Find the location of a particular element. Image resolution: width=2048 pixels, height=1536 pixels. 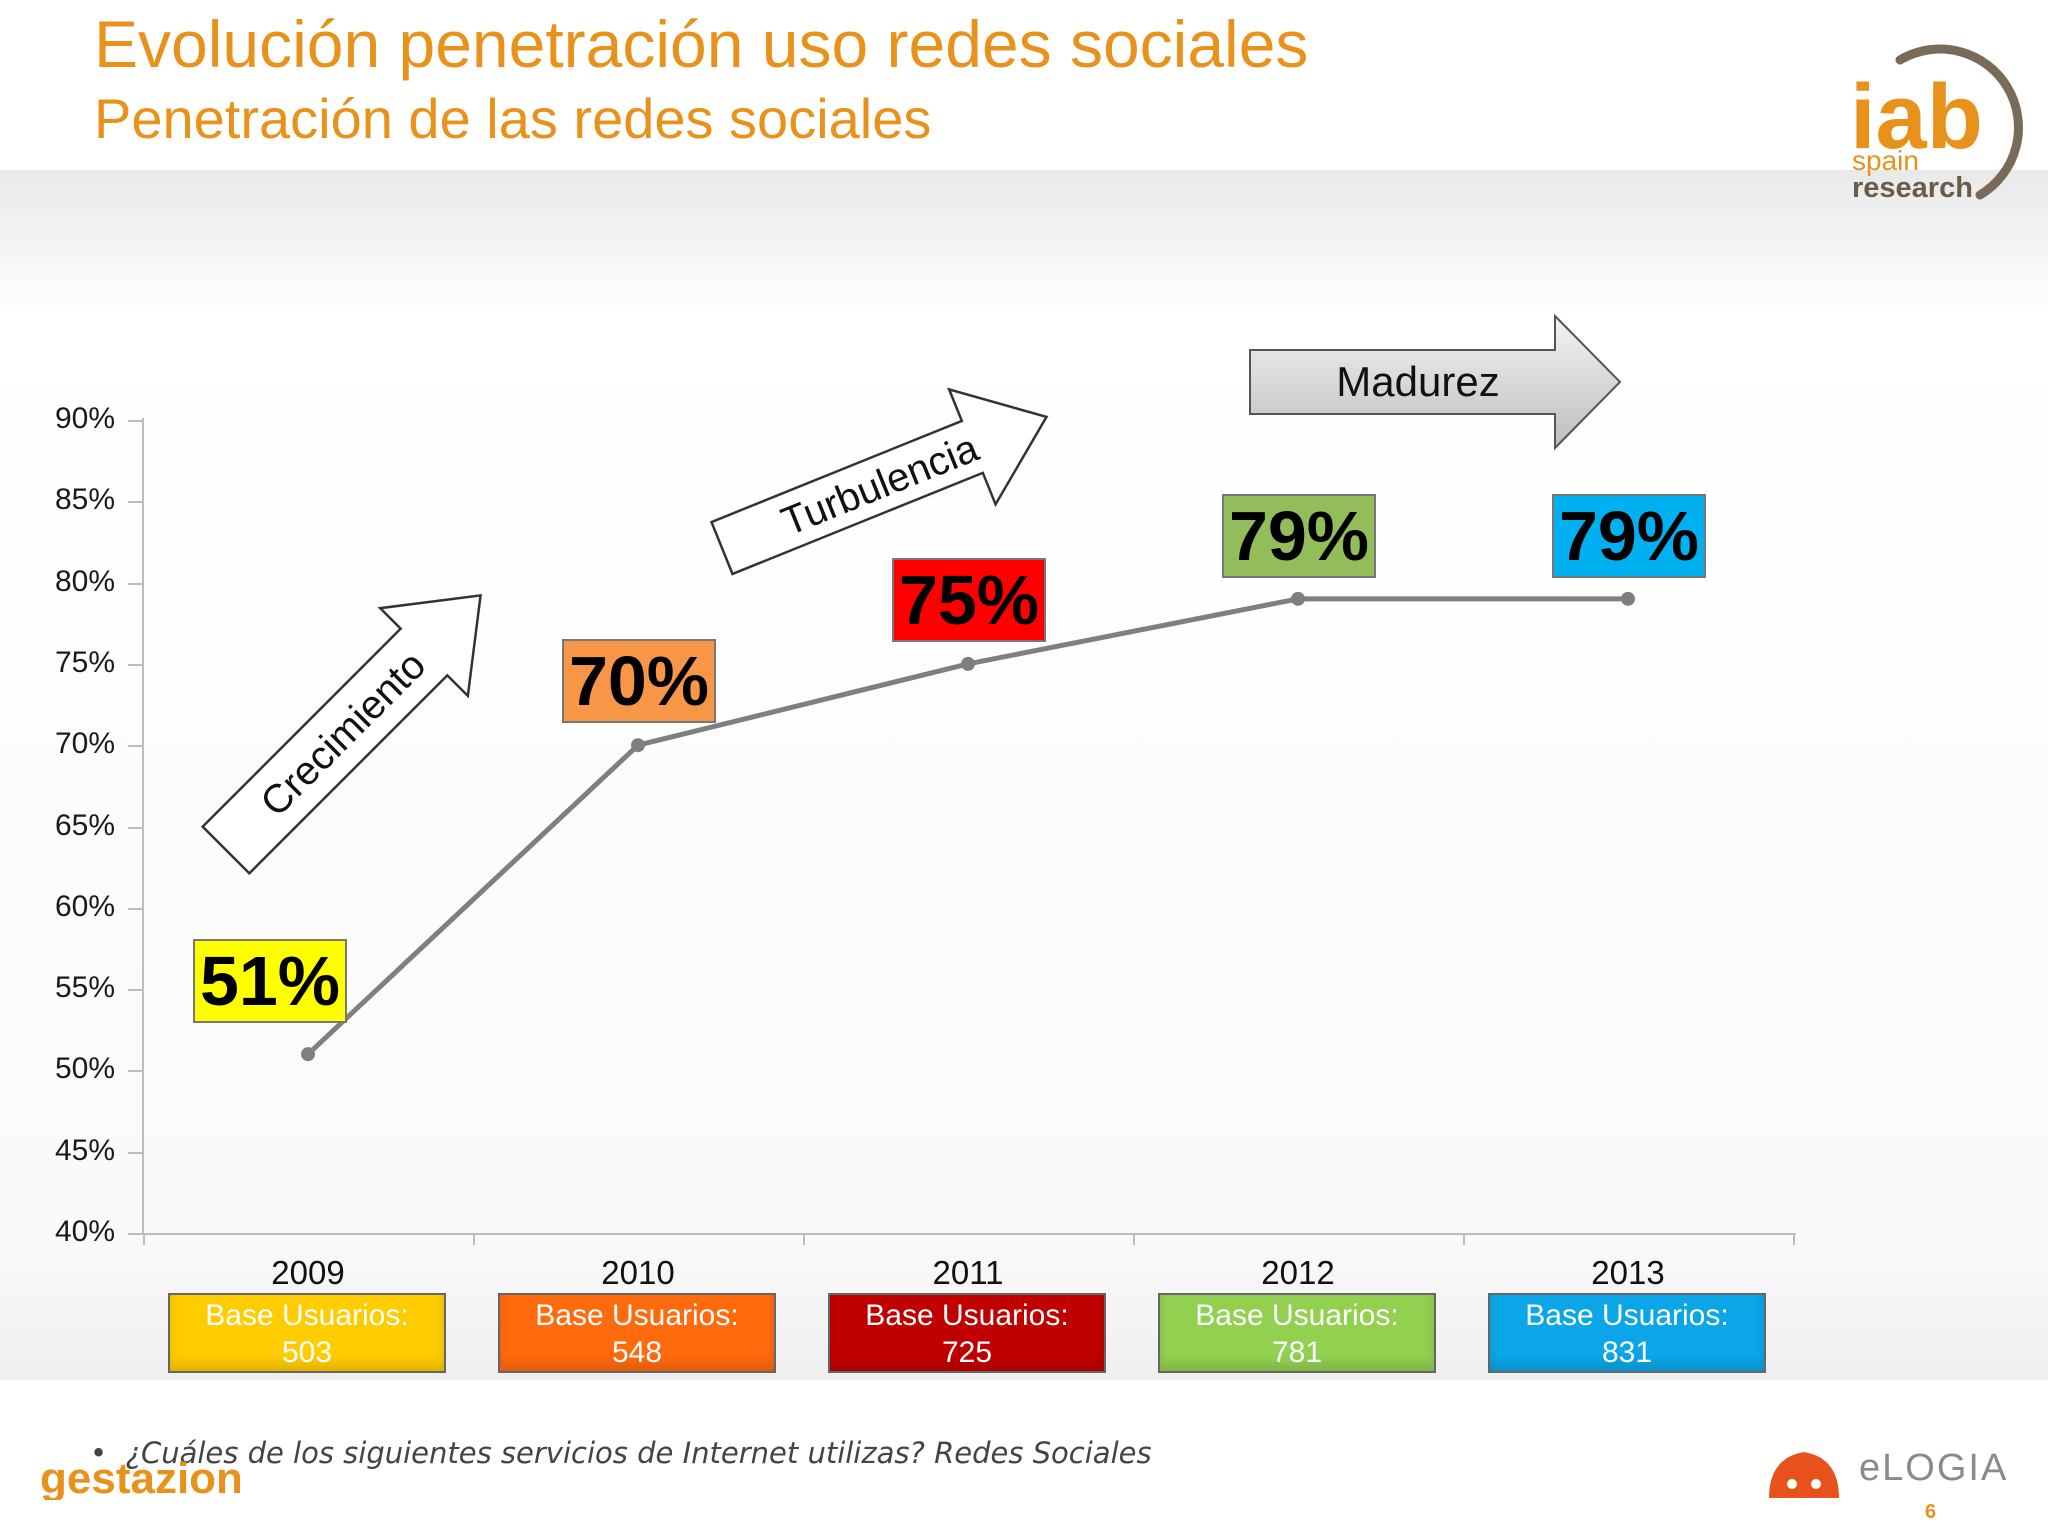

y-tick-label: 85% is located at coordinates (84, 500).